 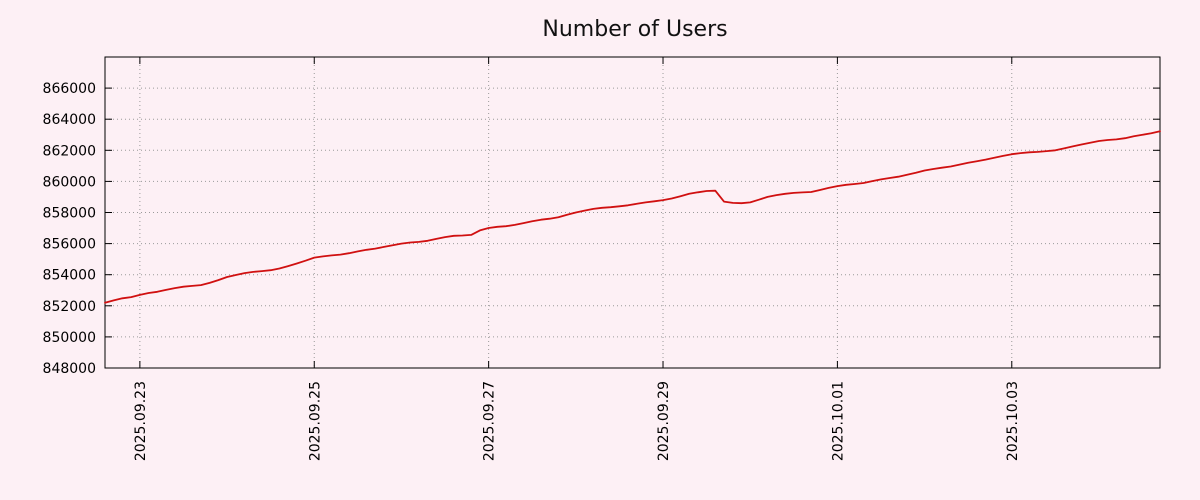 I want to click on y-tick-label: 862000, so click(x=69, y=151).